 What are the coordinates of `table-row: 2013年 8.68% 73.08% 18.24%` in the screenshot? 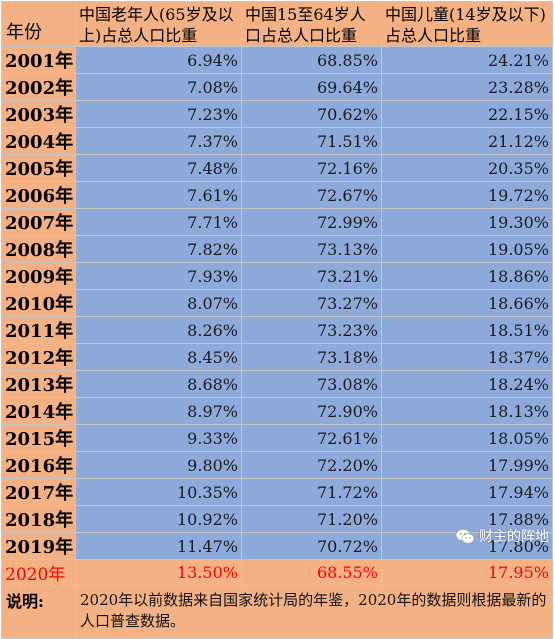 It's located at (277, 384).